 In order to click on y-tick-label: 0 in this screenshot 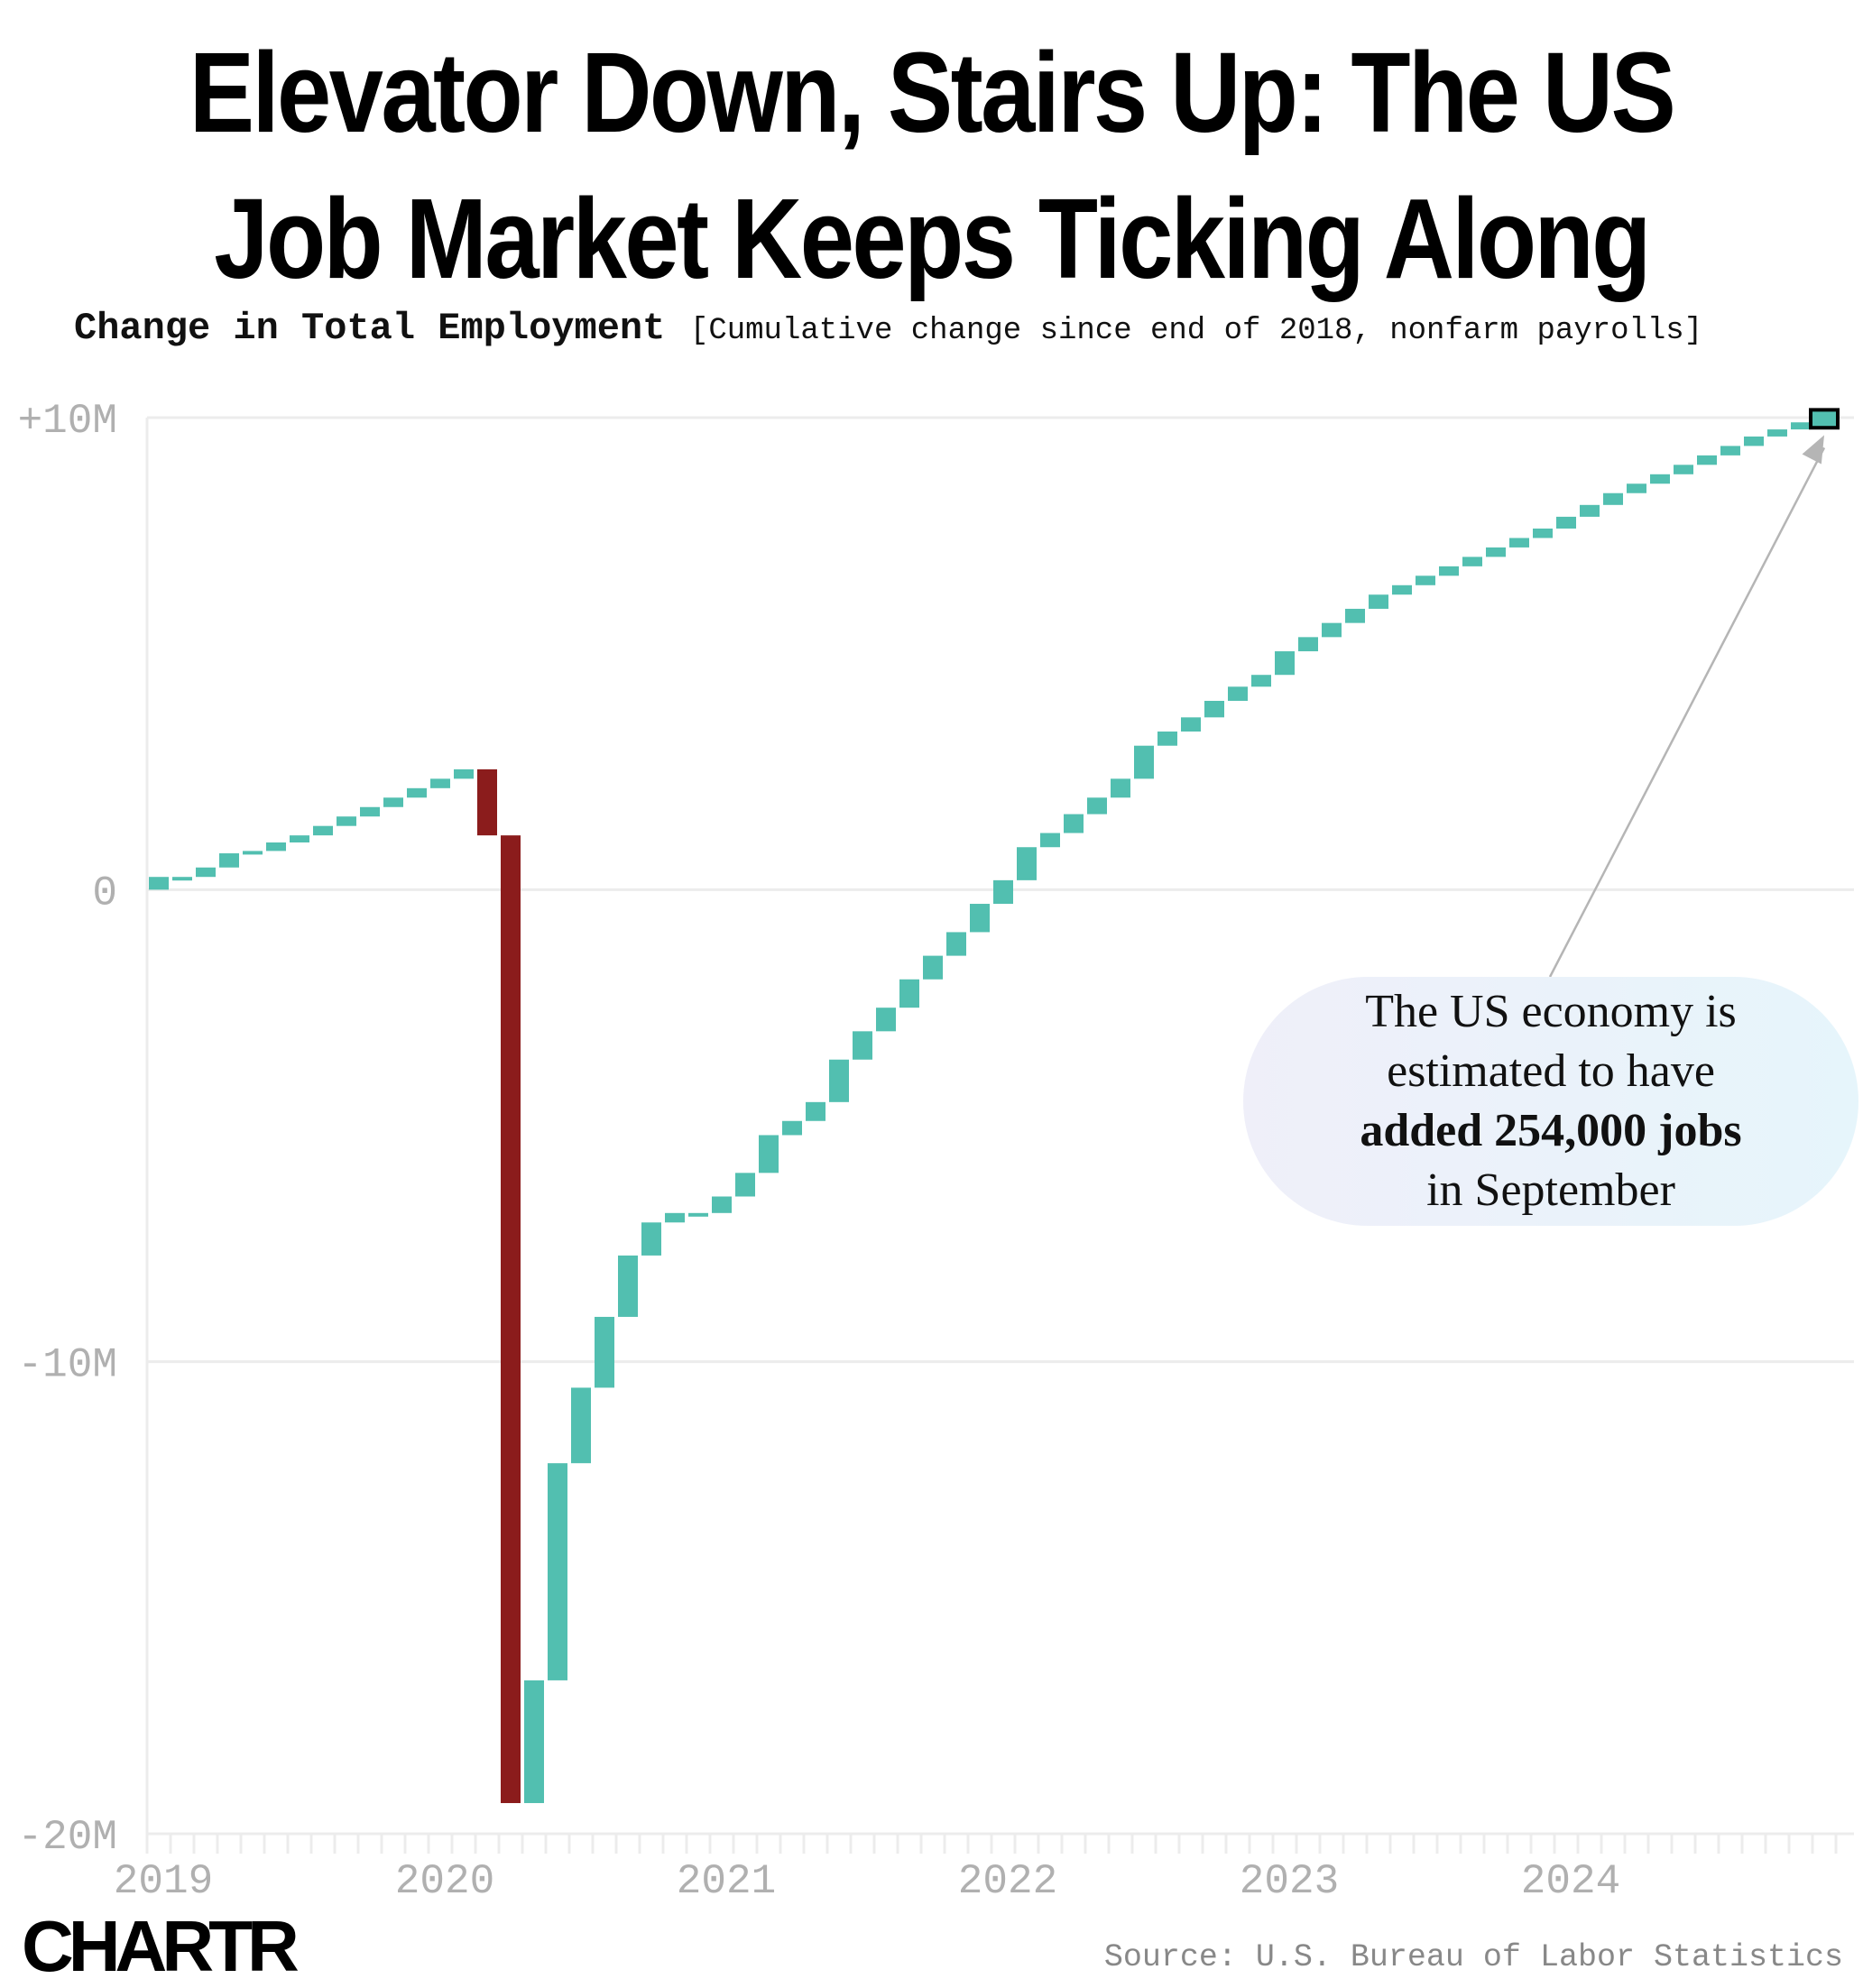, I will do `click(104, 893)`.